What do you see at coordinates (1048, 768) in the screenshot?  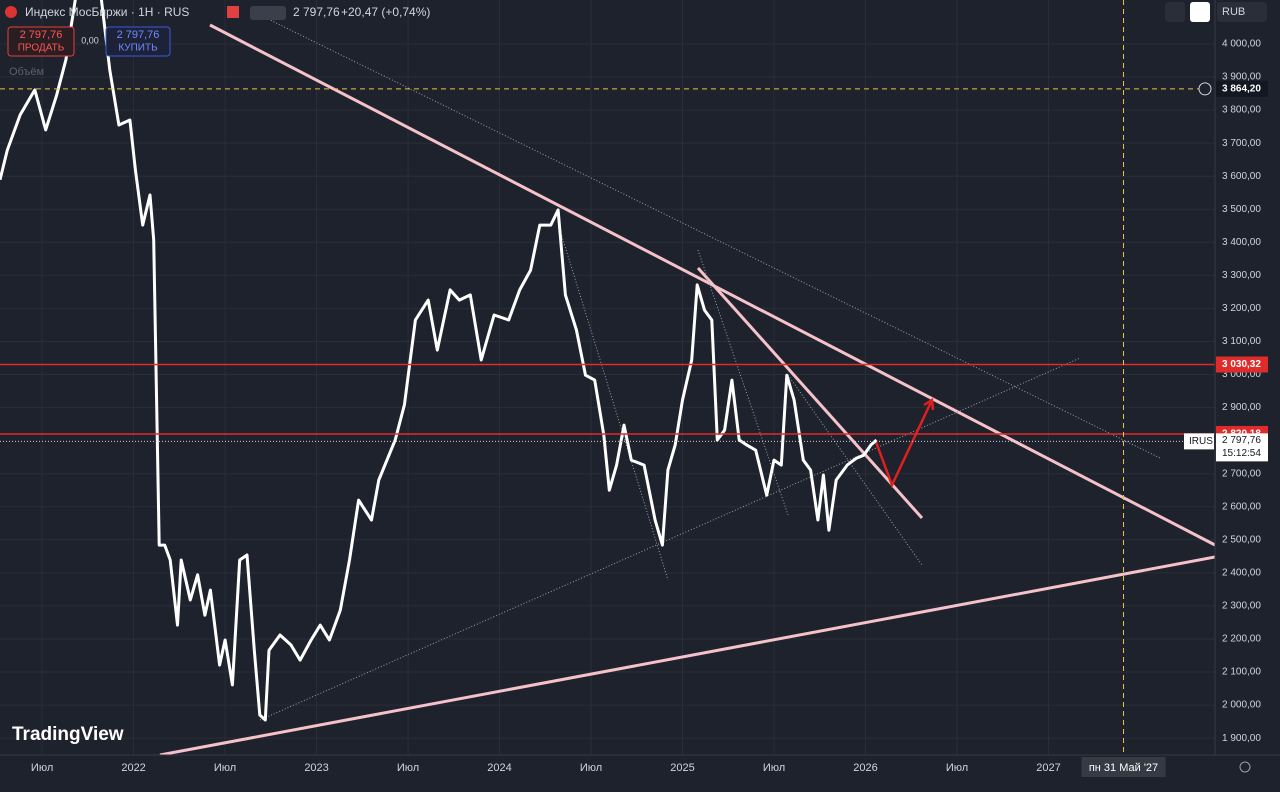 I see `x-tick-label: 2027` at bounding box center [1048, 768].